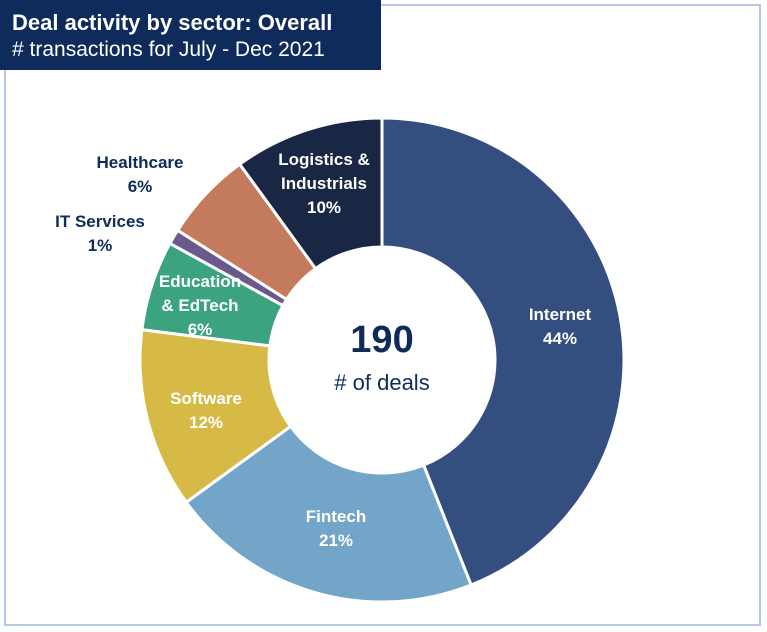 The image size is (767, 632). What do you see at coordinates (168, 49) in the screenshot?
I see `chart-subtitle: # transactions for July - Dec 2021` at bounding box center [168, 49].